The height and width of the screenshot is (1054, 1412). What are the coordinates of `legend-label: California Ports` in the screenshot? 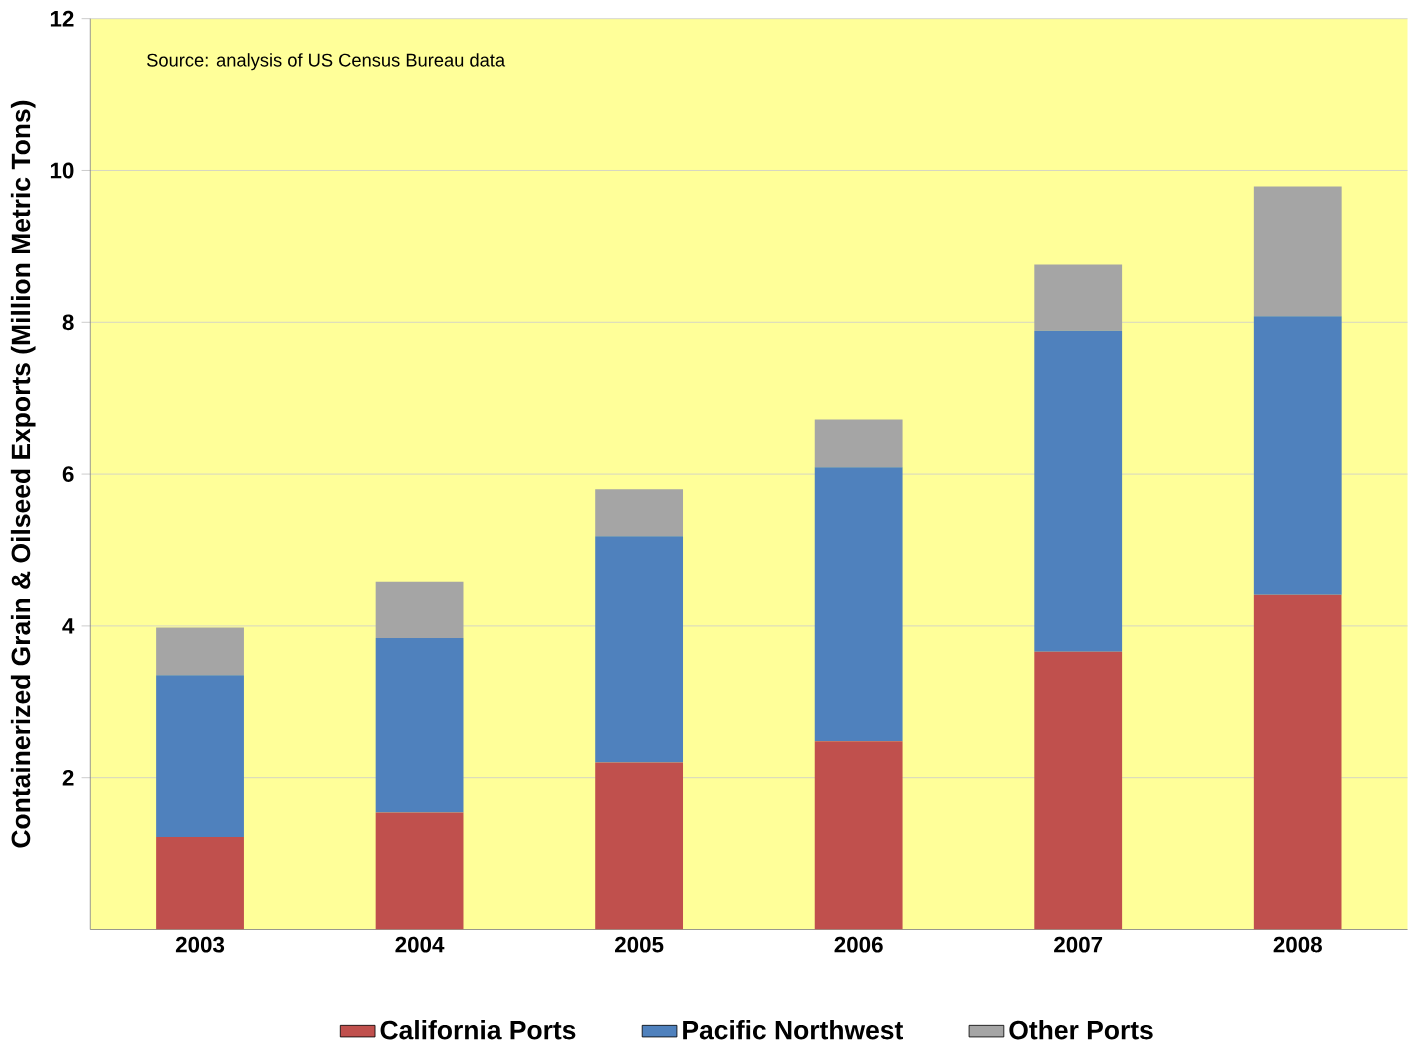 It's located at (478, 1029).